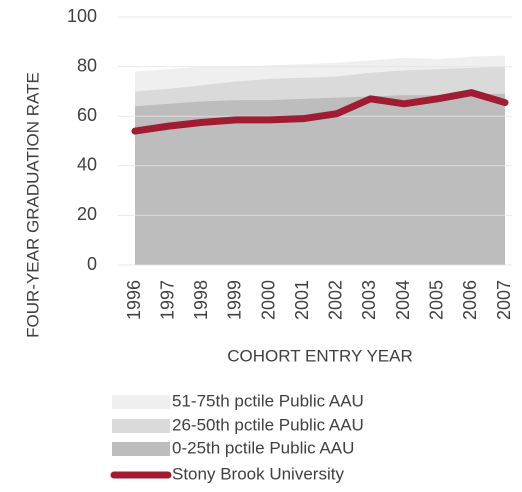  I want to click on y-tick-label: 40, so click(87, 165).